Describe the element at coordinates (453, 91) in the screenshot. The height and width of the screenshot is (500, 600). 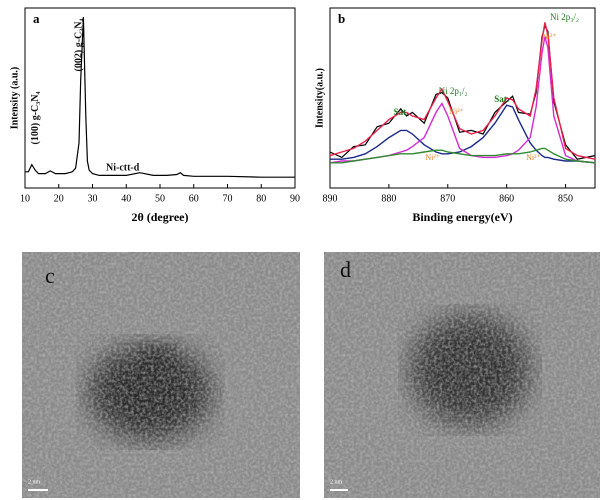
I see `annotation: Ni 2p₁/₂` at that location.